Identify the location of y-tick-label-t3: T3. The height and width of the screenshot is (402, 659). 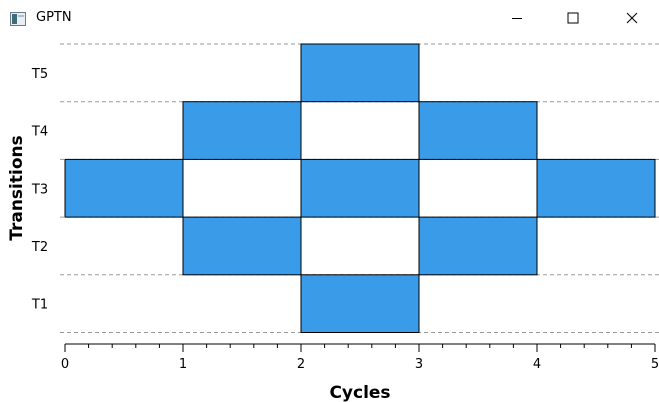
(39, 189).